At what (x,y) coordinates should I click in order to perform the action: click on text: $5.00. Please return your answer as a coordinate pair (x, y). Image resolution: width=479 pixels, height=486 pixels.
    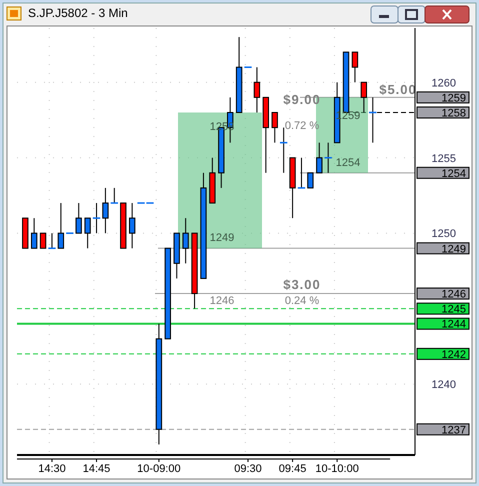
    Looking at the image, I should click on (398, 89).